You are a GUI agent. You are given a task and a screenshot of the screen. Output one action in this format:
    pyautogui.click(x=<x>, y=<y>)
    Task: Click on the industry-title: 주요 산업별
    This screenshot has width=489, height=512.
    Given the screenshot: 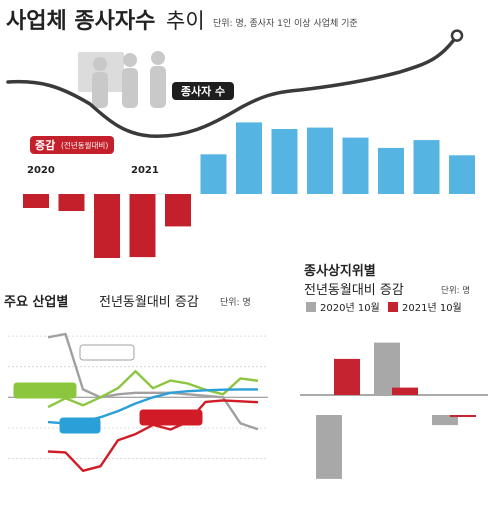 What is the action you would take?
    pyautogui.click(x=36, y=302)
    